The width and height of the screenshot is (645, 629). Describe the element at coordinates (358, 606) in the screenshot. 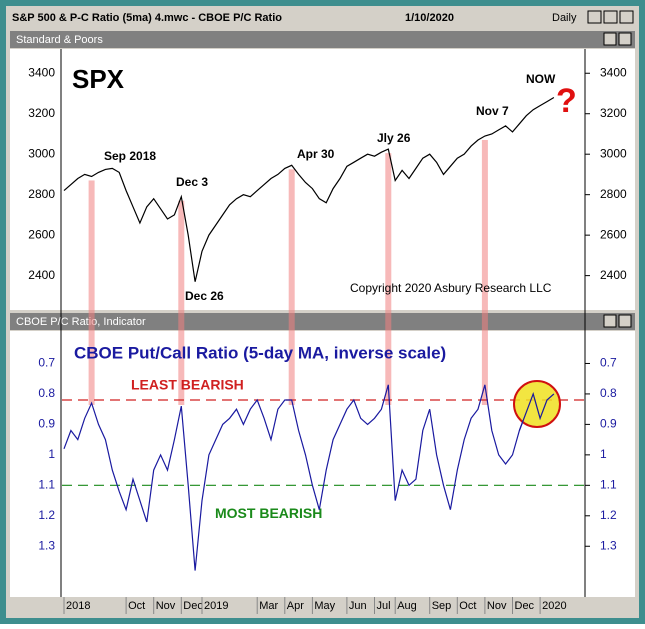

I see `x-tick-label: Jun` at that location.